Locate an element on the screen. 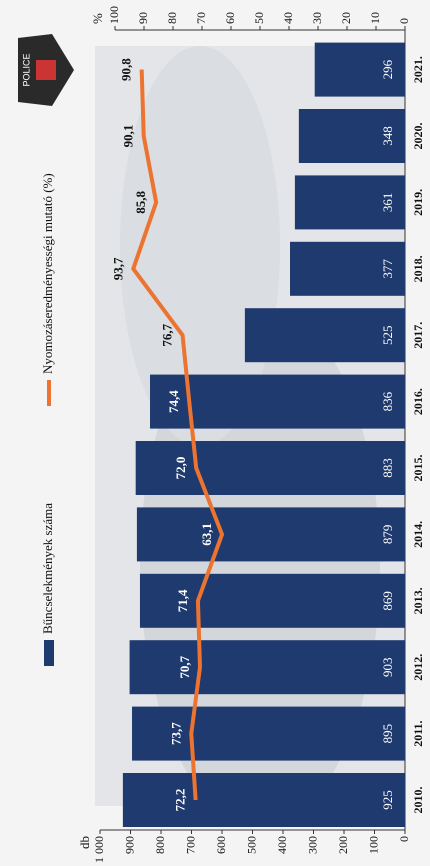  y2-tick-label: 40 is located at coordinates (288, 18).